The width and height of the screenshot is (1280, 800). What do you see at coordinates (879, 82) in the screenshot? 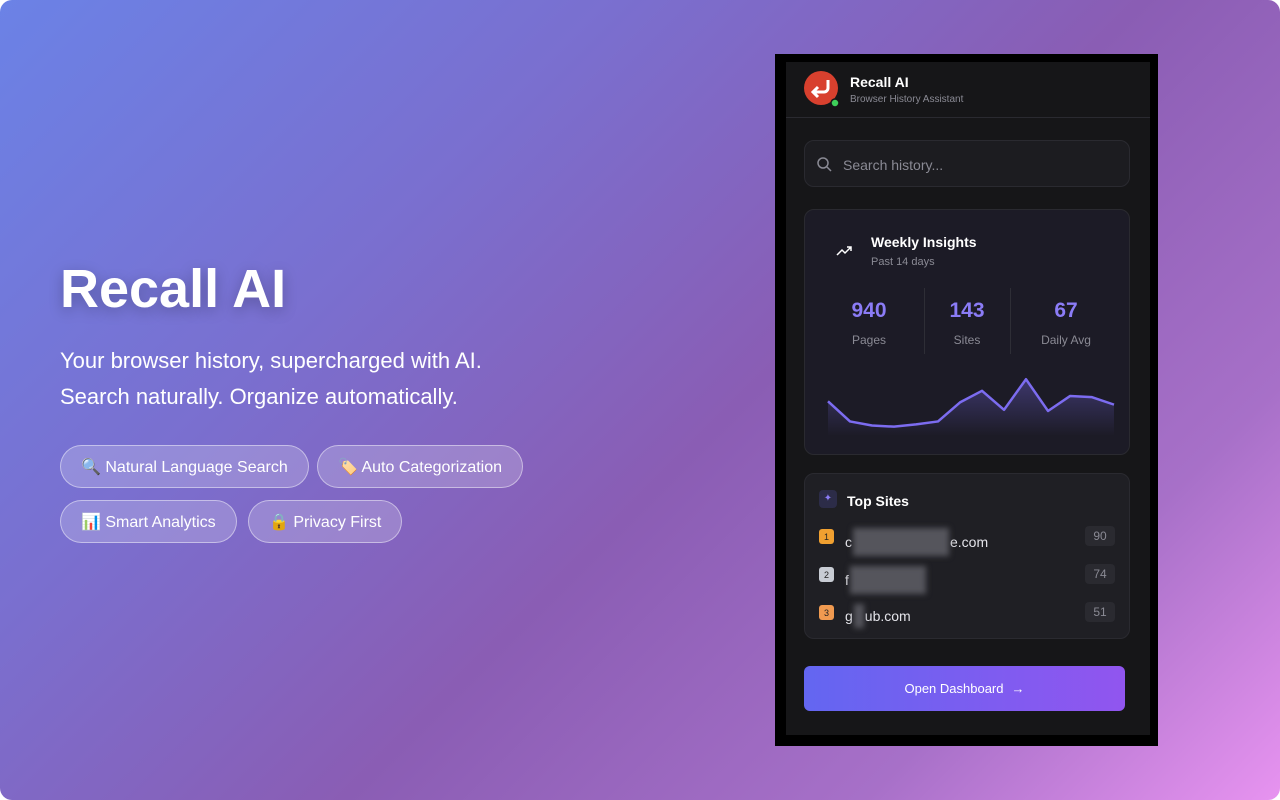
I see `app-name: Recall AI` at bounding box center [879, 82].